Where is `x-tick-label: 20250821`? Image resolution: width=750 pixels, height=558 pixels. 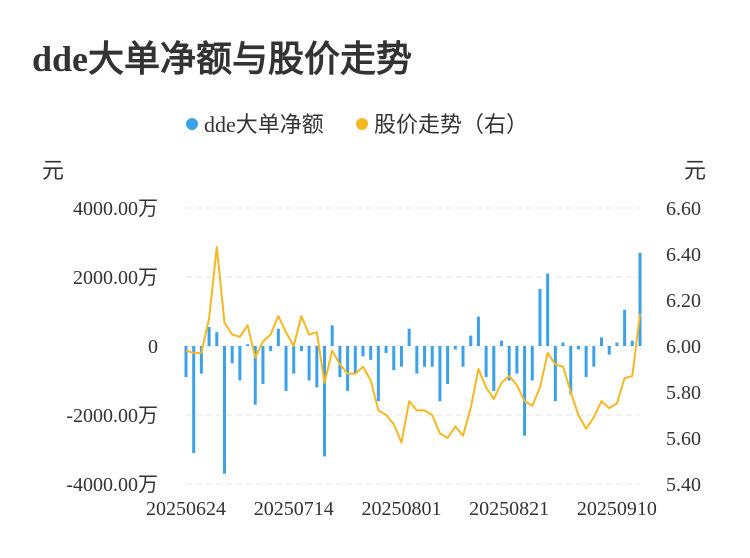
x-tick-label: 20250821 is located at coordinates (509, 509).